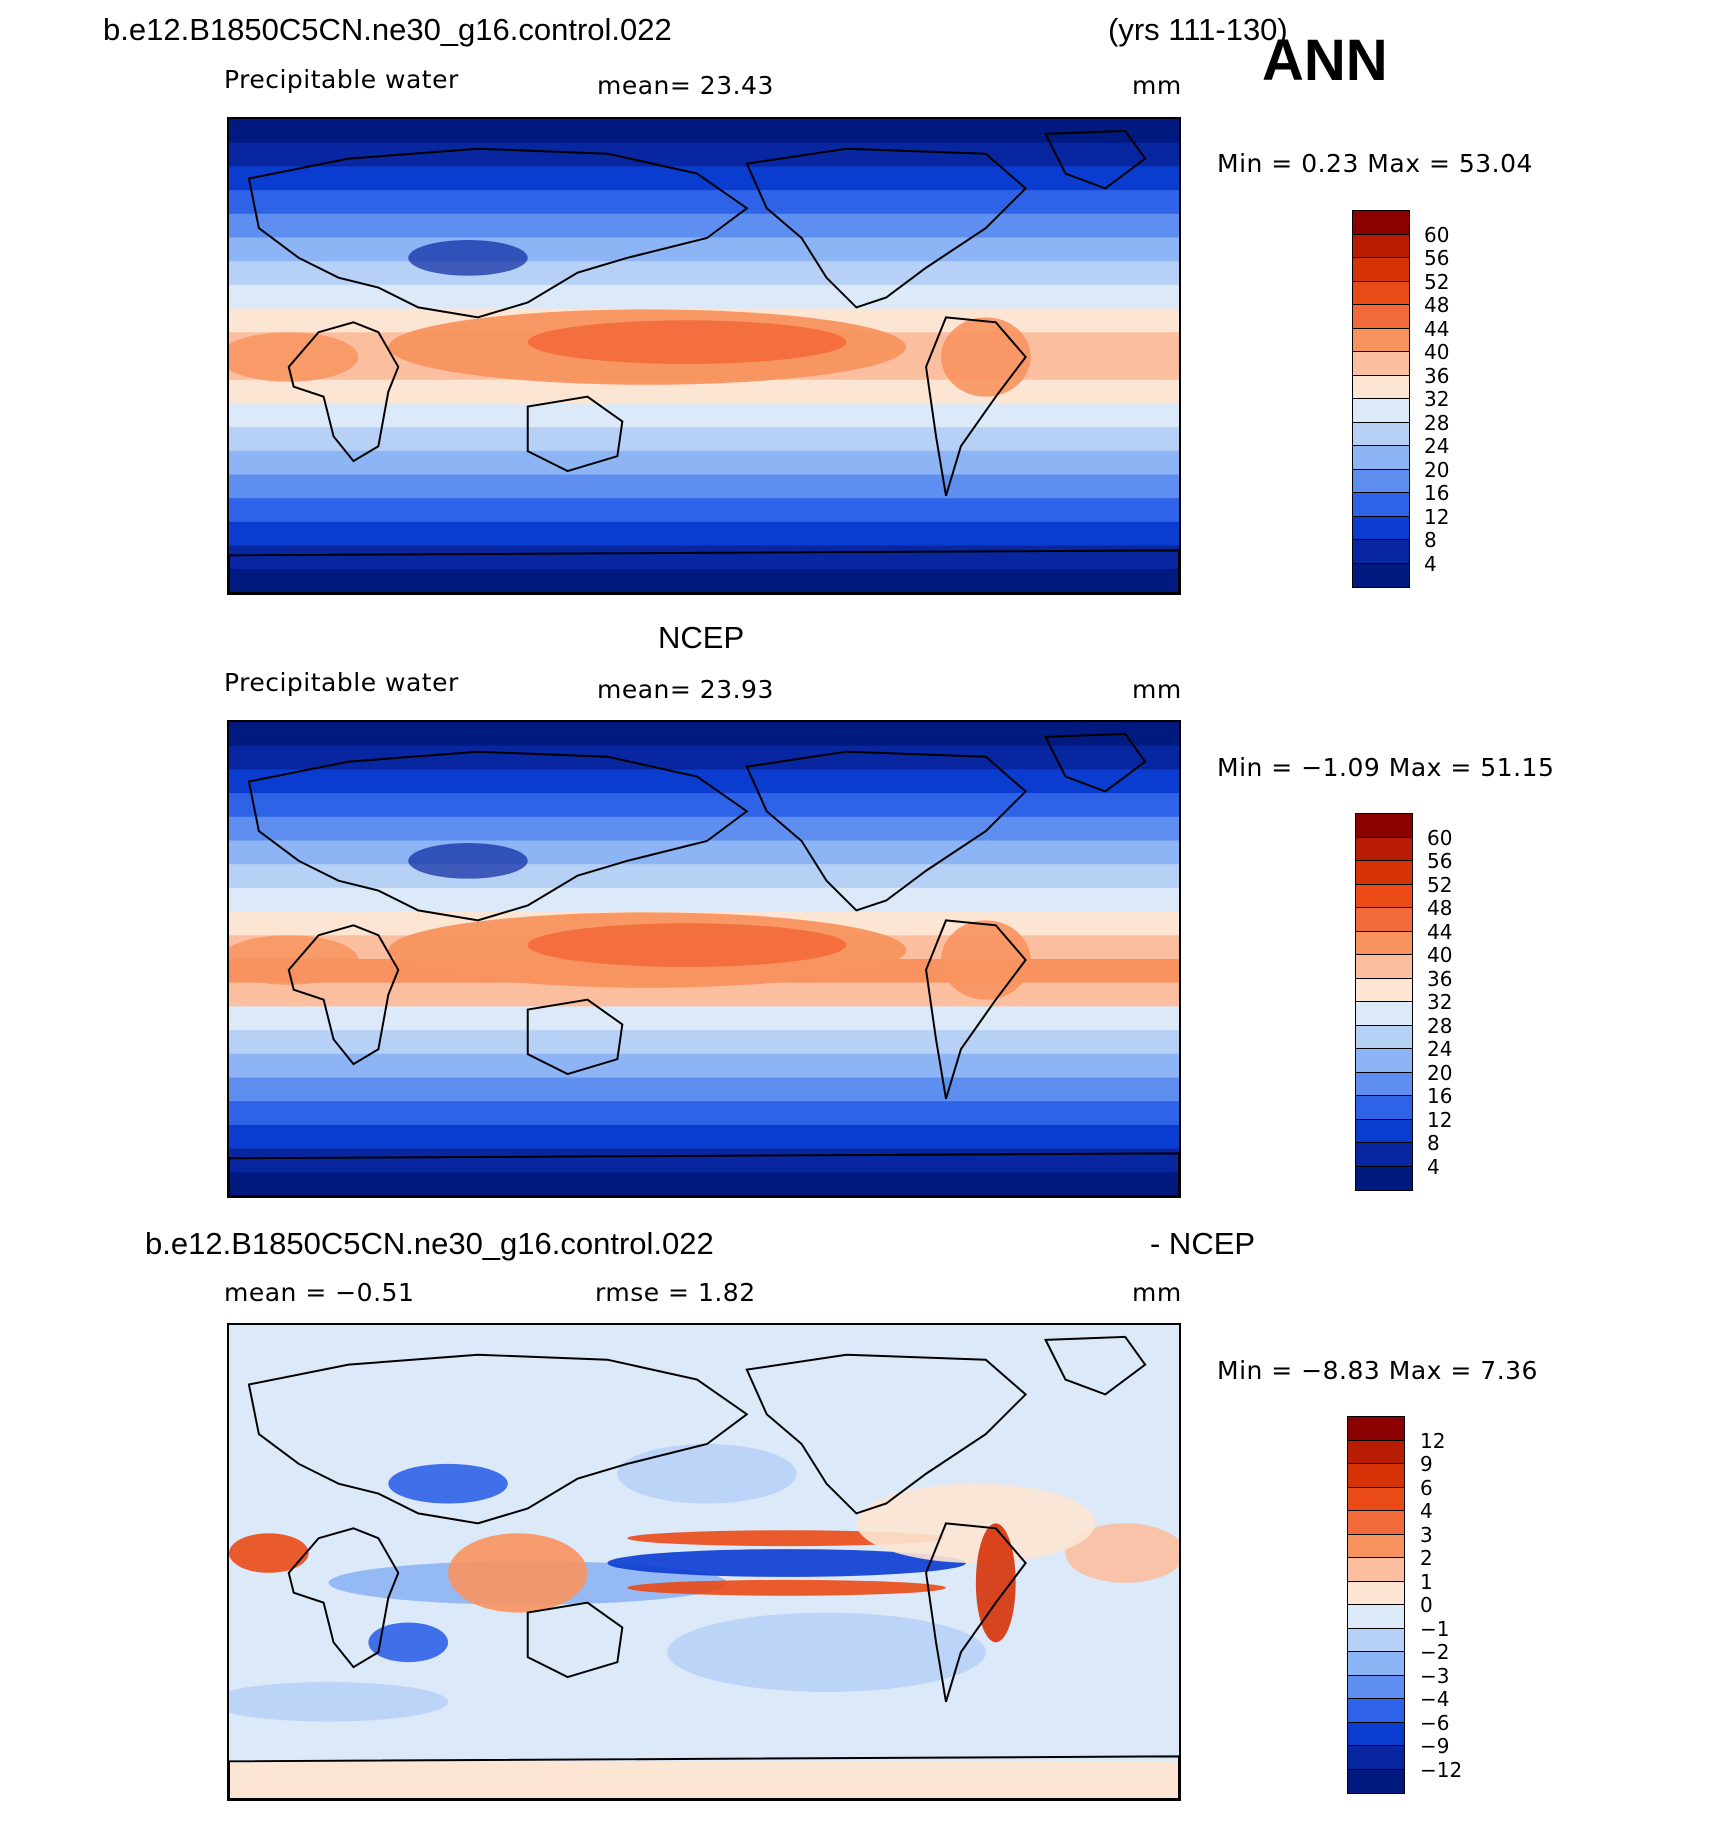 This screenshot has height=1825, width=1710. Describe the element at coordinates (341, 79) in the screenshot. I see `panel-1-variable: Precipitable water` at that location.